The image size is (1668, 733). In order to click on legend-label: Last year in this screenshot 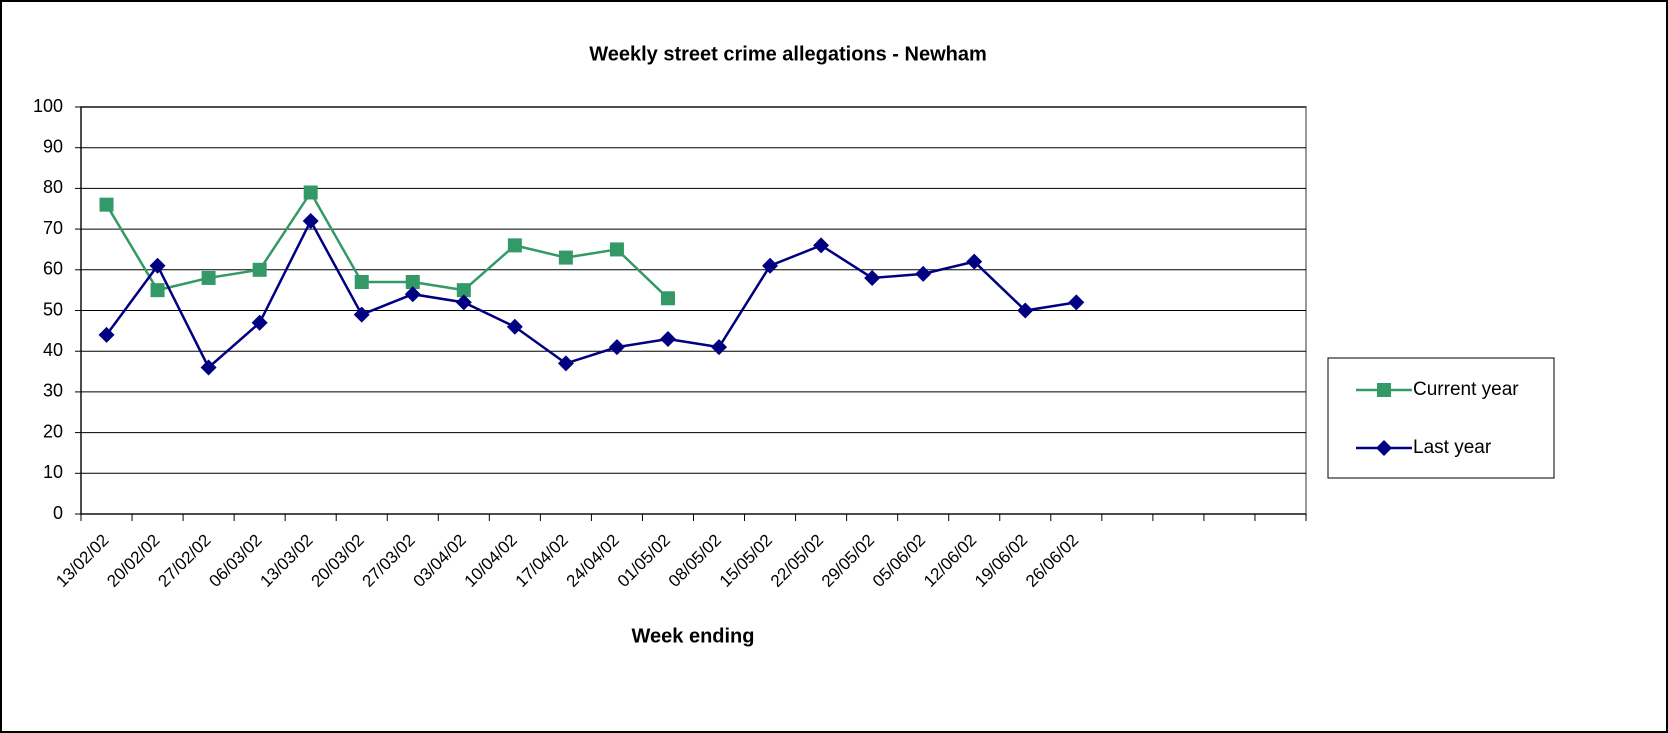, I will do `click(1452, 447)`.